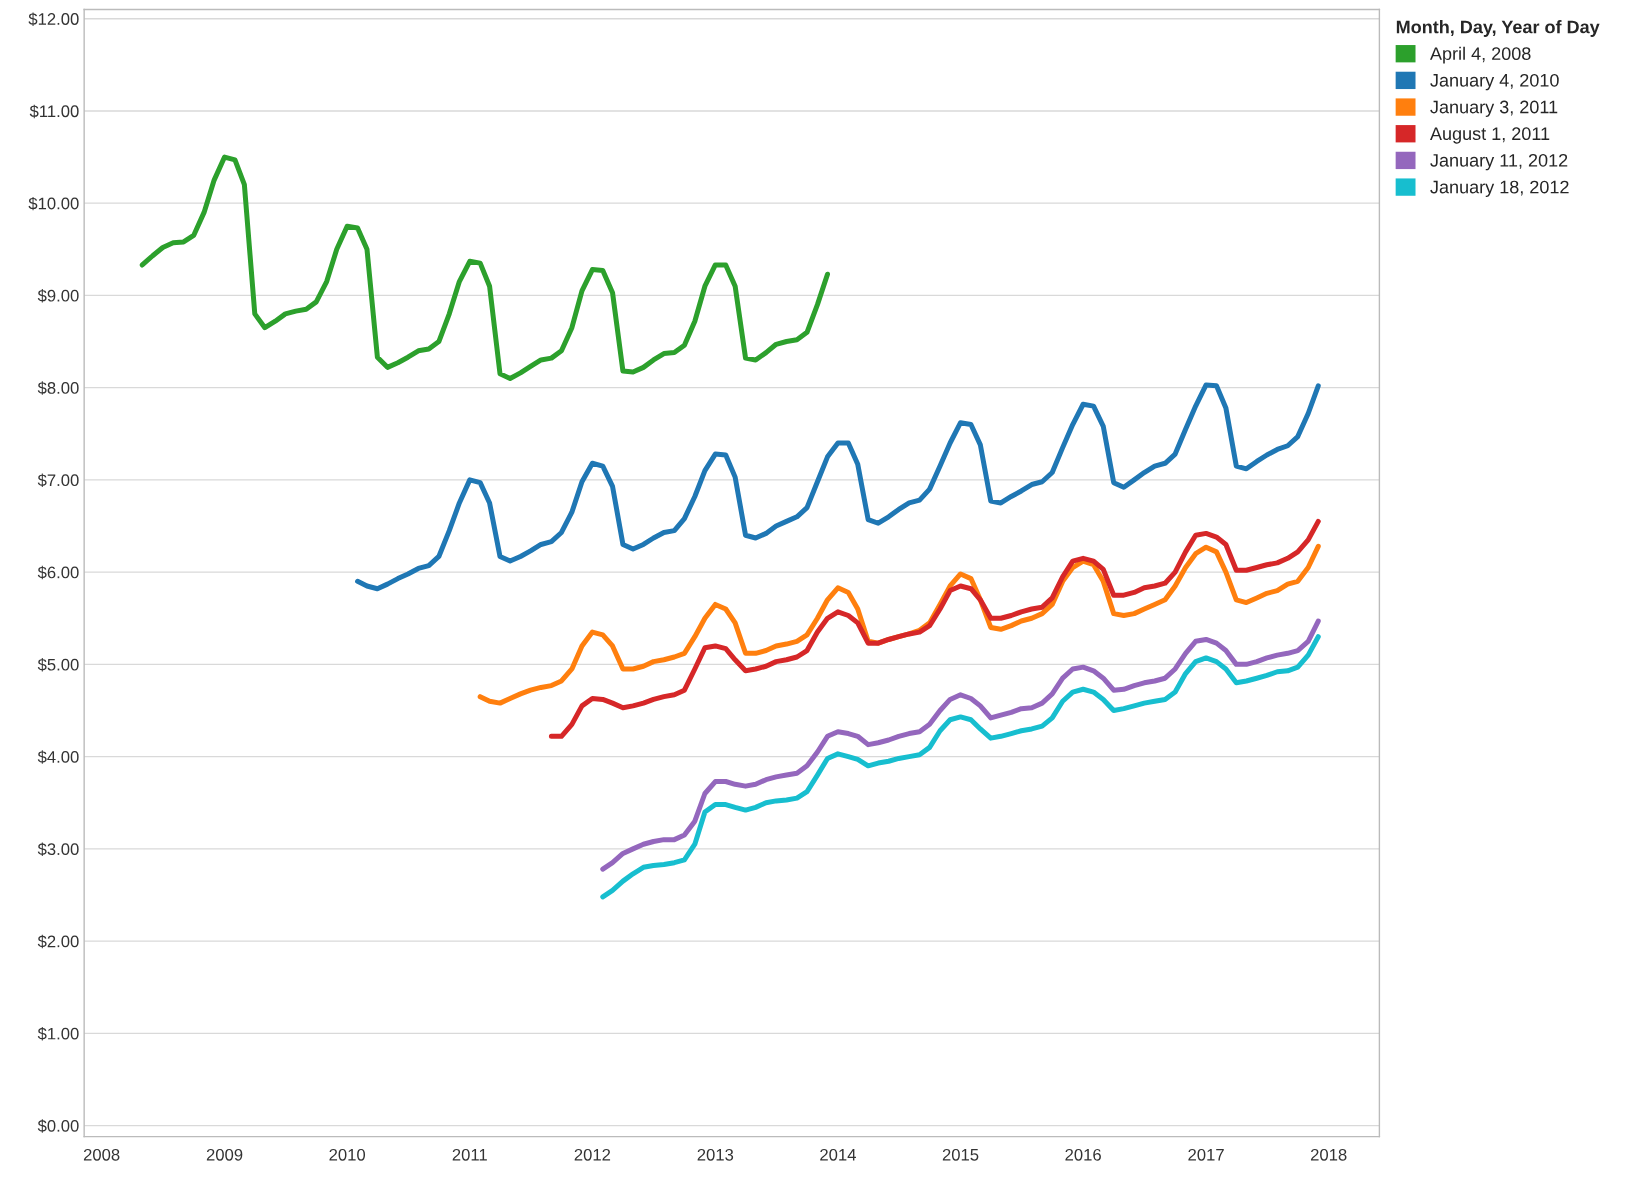 Image resolution: width=1650 pixels, height=1184 pixels. What do you see at coordinates (469, 1154) in the screenshot?
I see `x-tick-label: 2011` at bounding box center [469, 1154].